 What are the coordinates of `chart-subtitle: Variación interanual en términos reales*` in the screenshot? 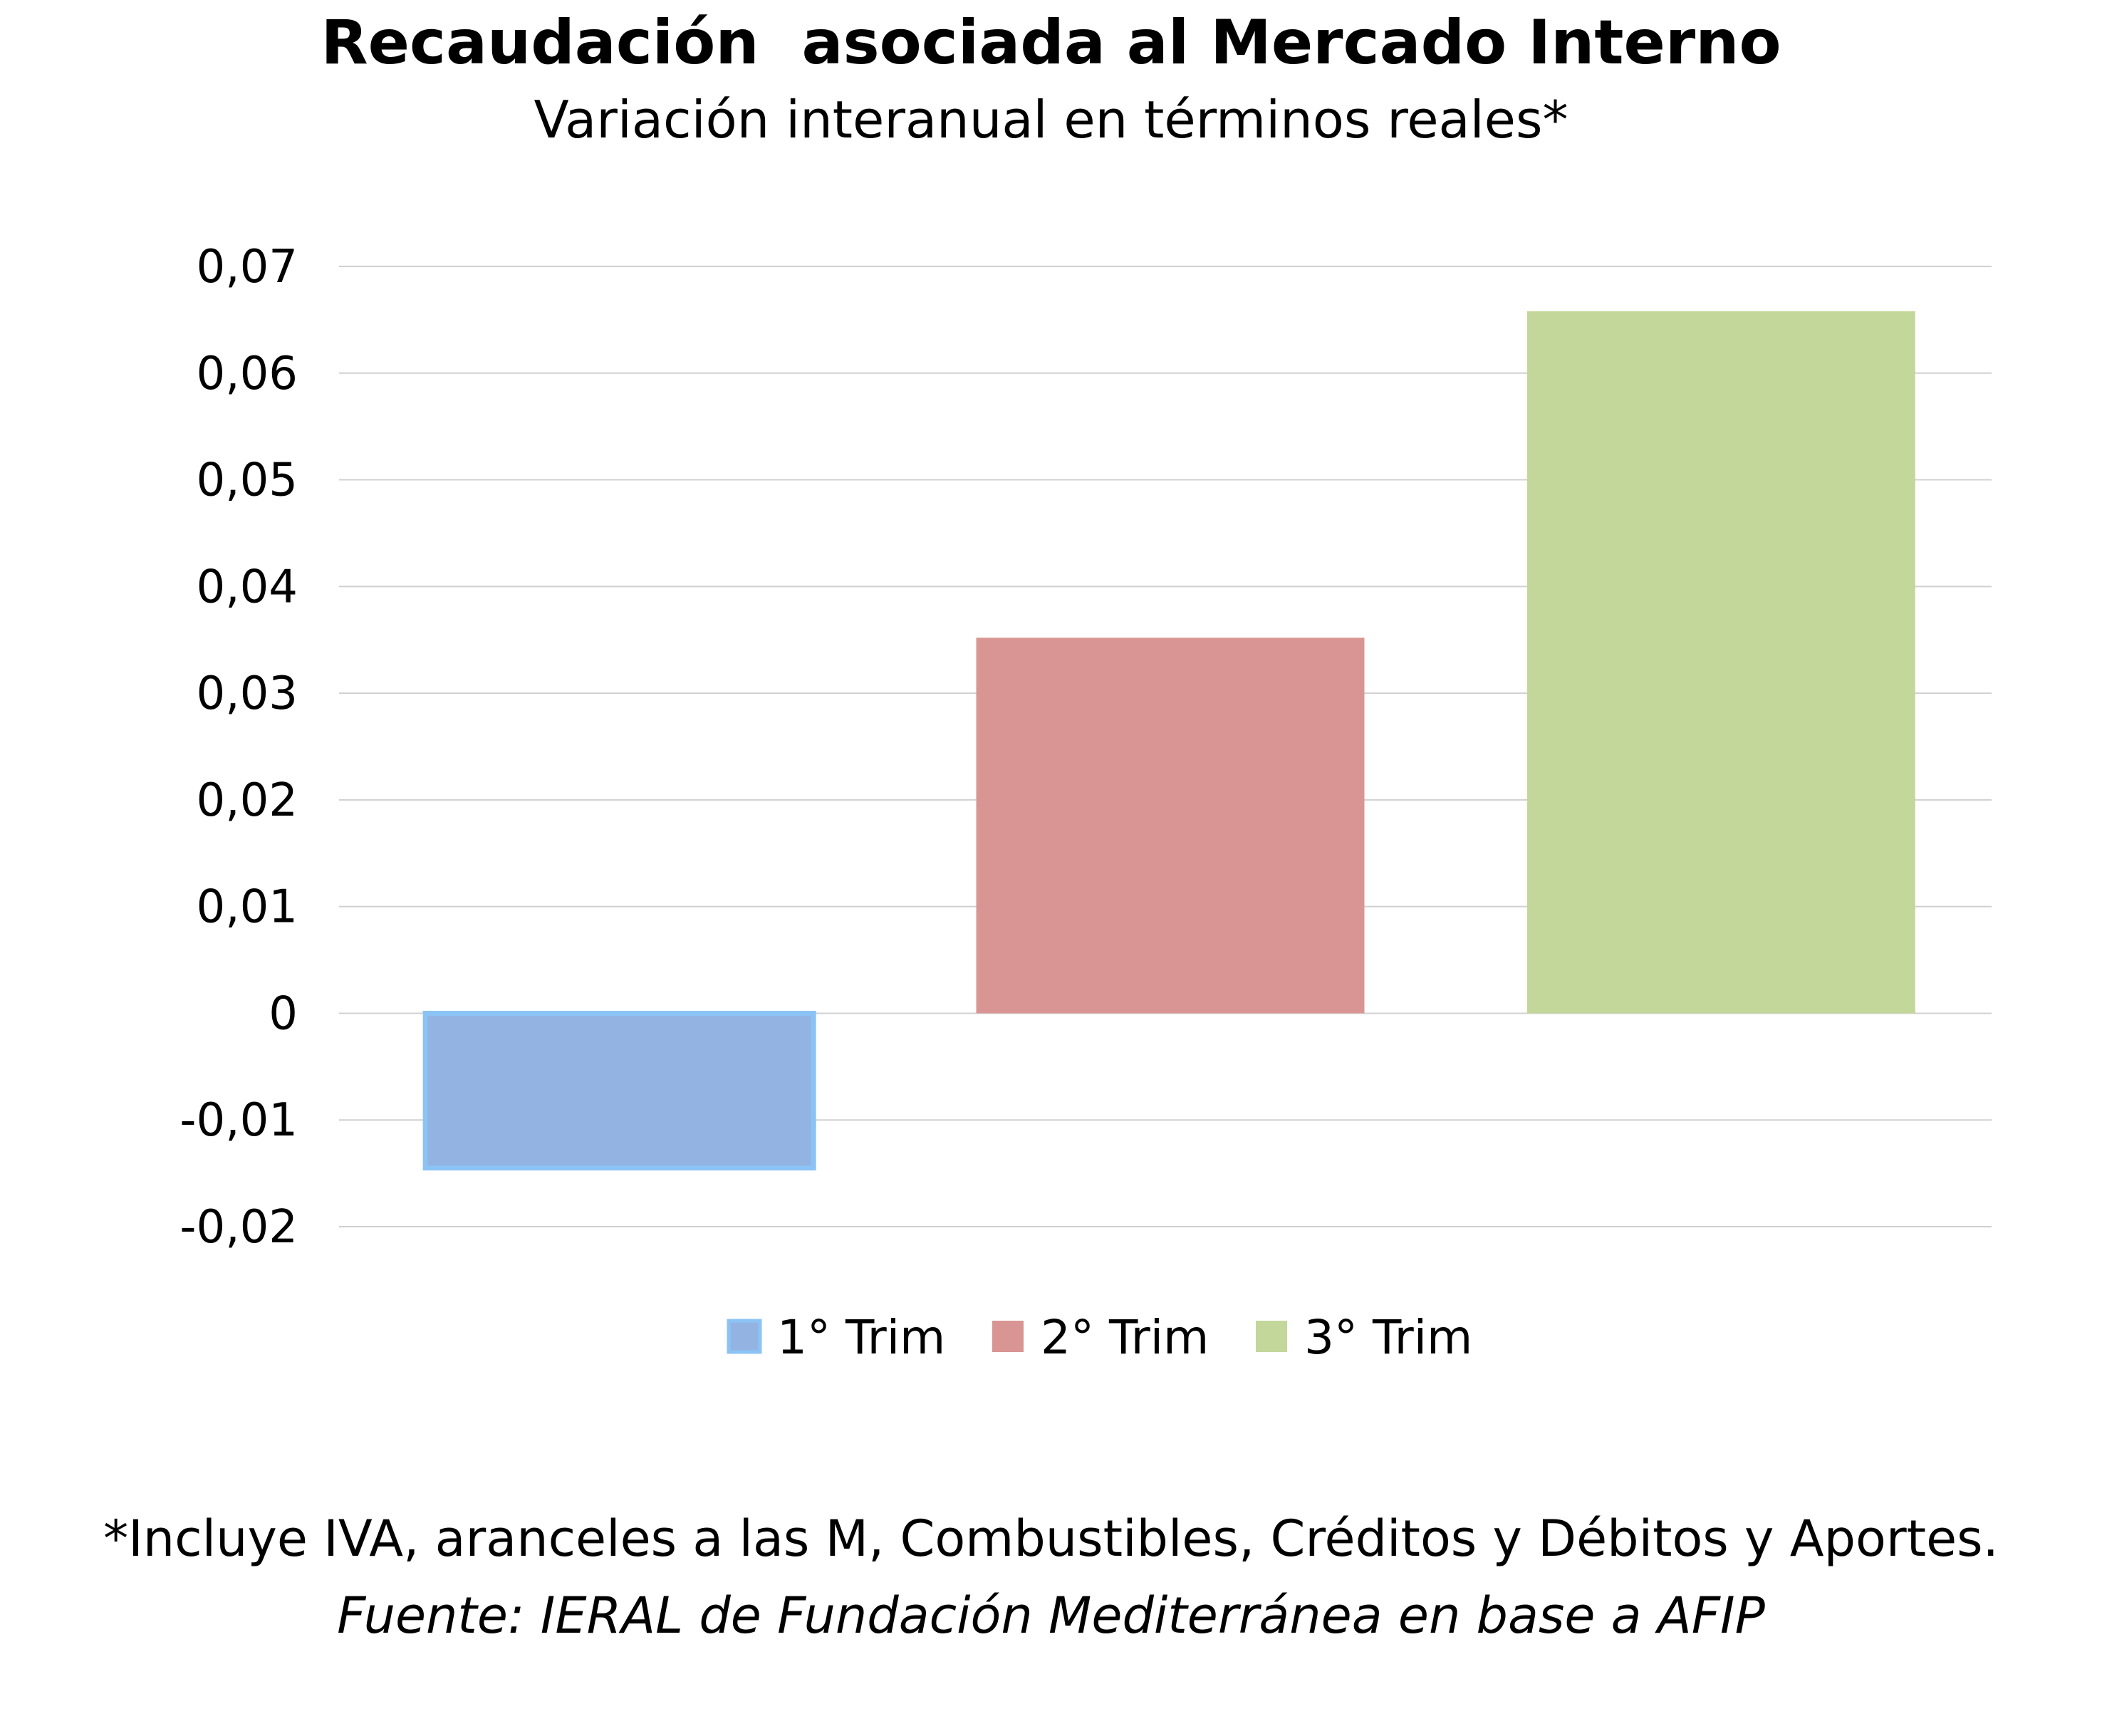 It's located at (1051, 120).